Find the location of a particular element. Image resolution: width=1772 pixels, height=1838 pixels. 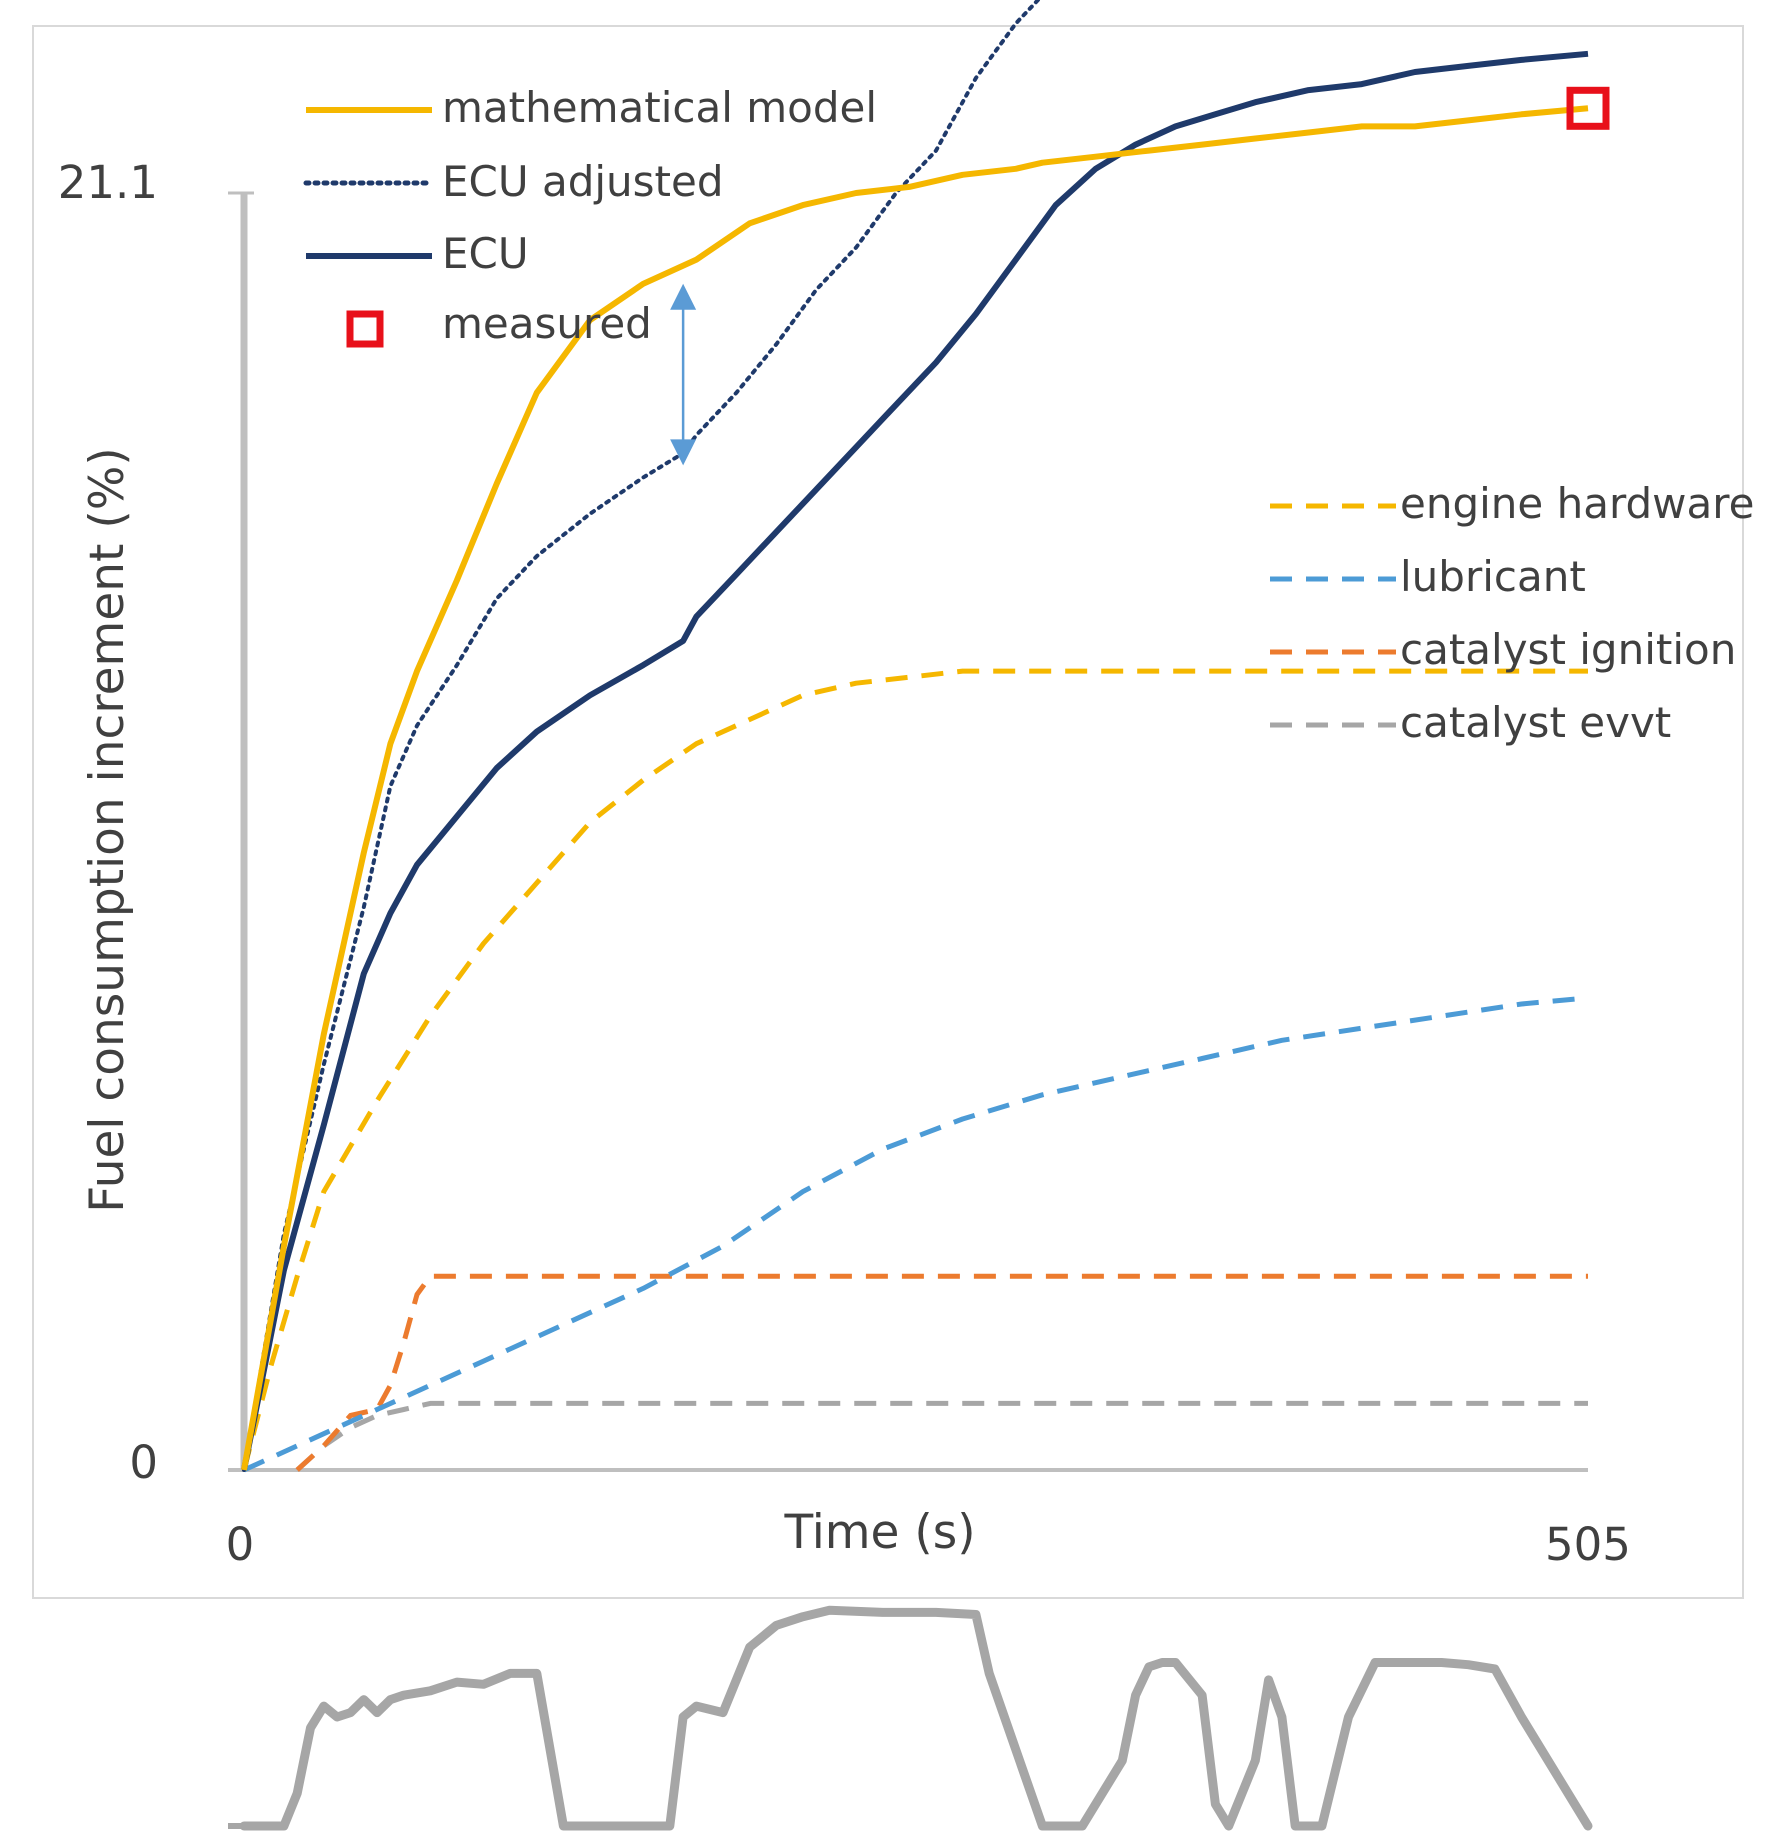

legend-label-engine-hardware: engine hardware is located at coordinates (1577, 503).